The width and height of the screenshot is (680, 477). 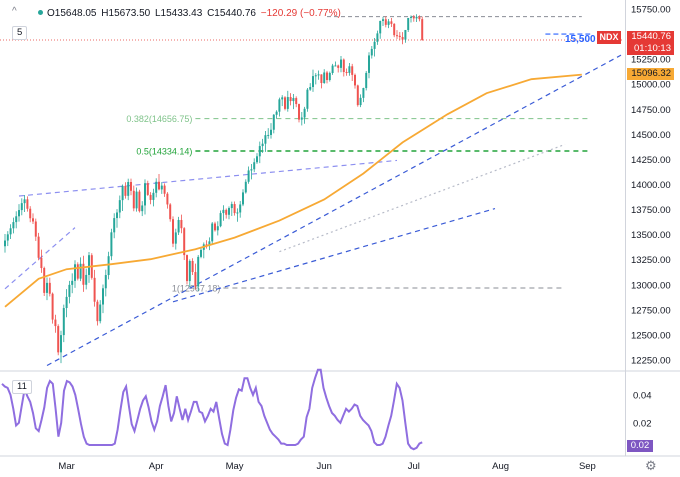 What do you see at coordinates (212, 409) in the screenshot?
I see `oscillator-line` at bounding box center [212, 409].